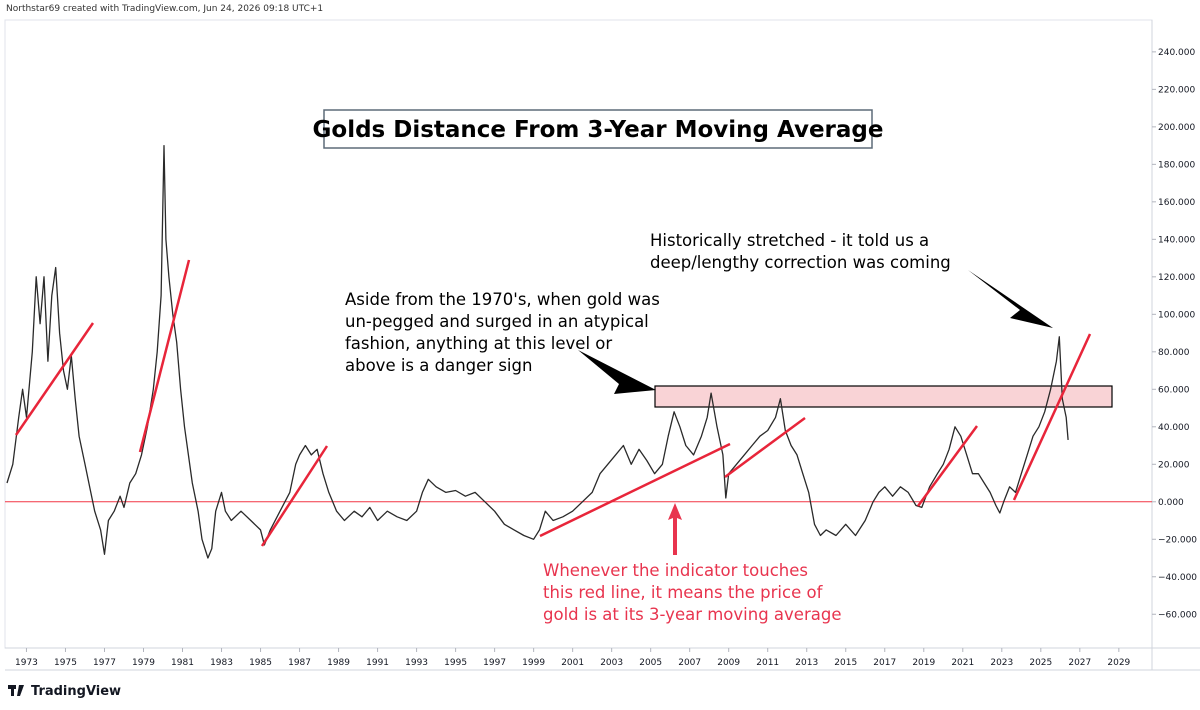  I want to click on x-tick-label: 2021, so click(962, 663).